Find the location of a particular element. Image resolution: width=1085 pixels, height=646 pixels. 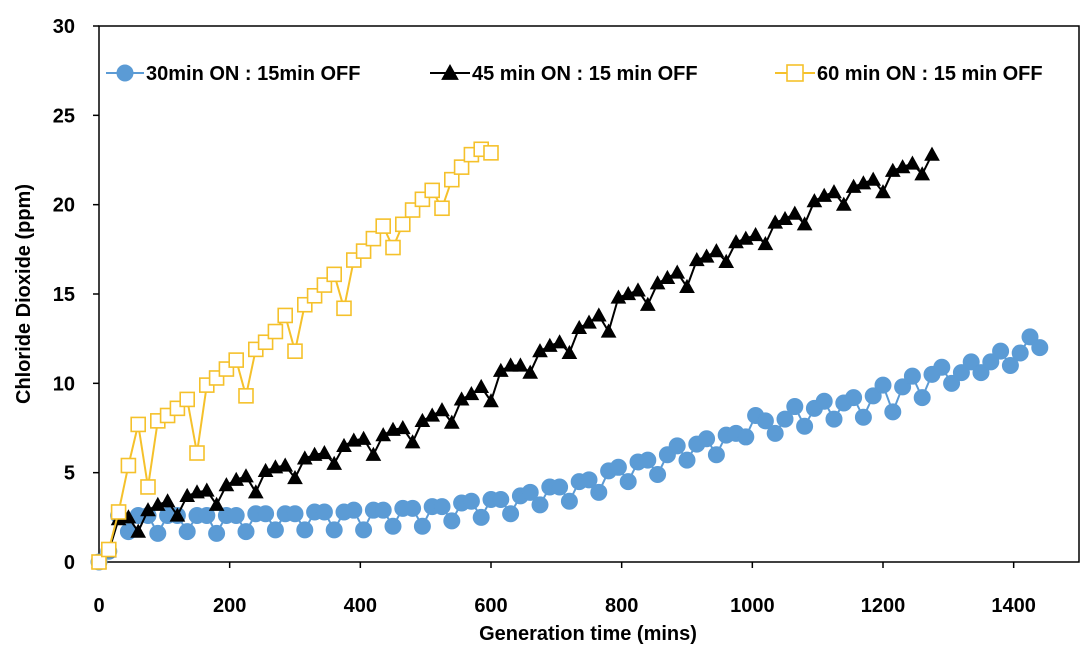

legend-item-3: 60 min ON : 15 min OFF is located at coordinates (909, 74).